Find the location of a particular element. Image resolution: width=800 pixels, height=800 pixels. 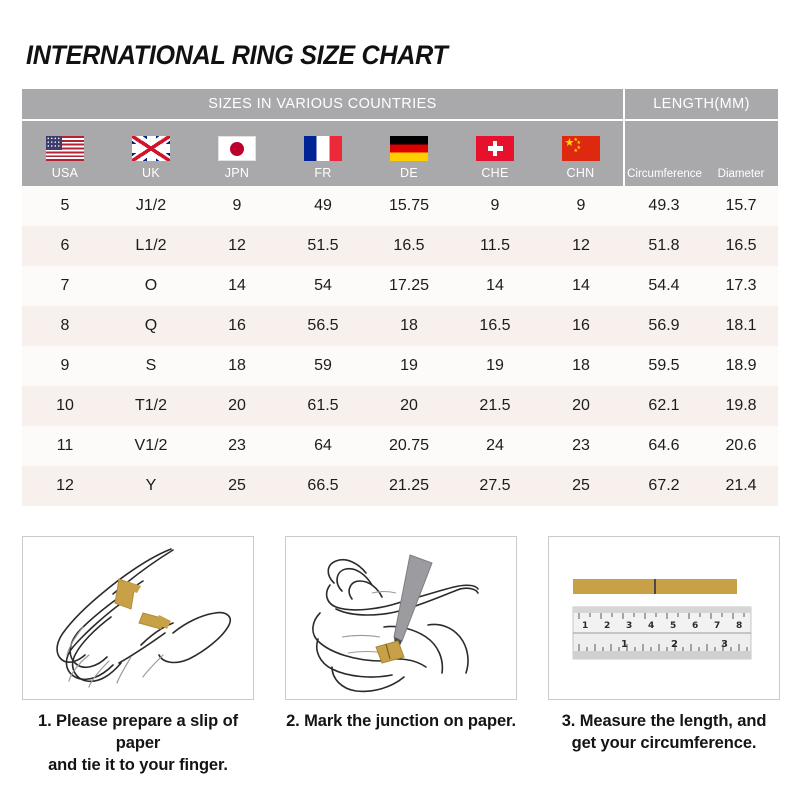

cell-circumference: 64.6 is located at coordinates (664, 446).